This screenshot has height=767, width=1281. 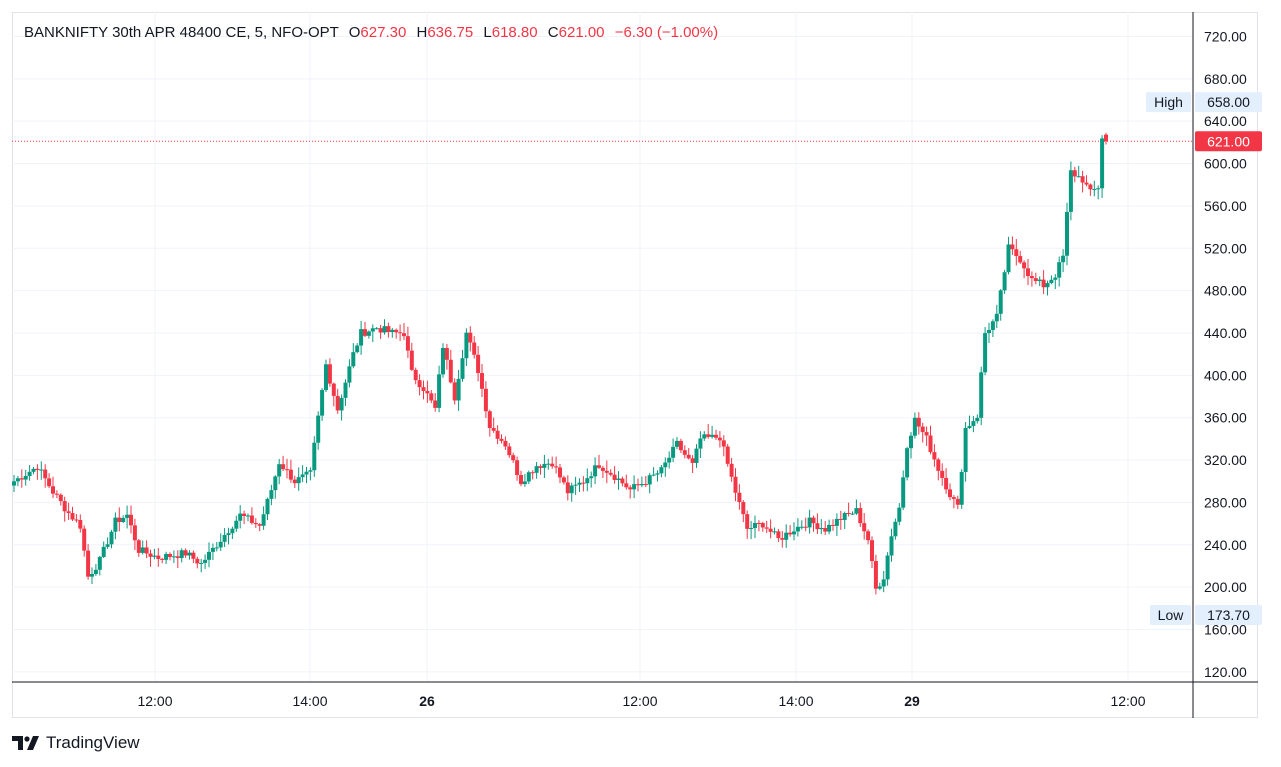 I want to click on high-label-badge: High, so click(x=1168, y=102).